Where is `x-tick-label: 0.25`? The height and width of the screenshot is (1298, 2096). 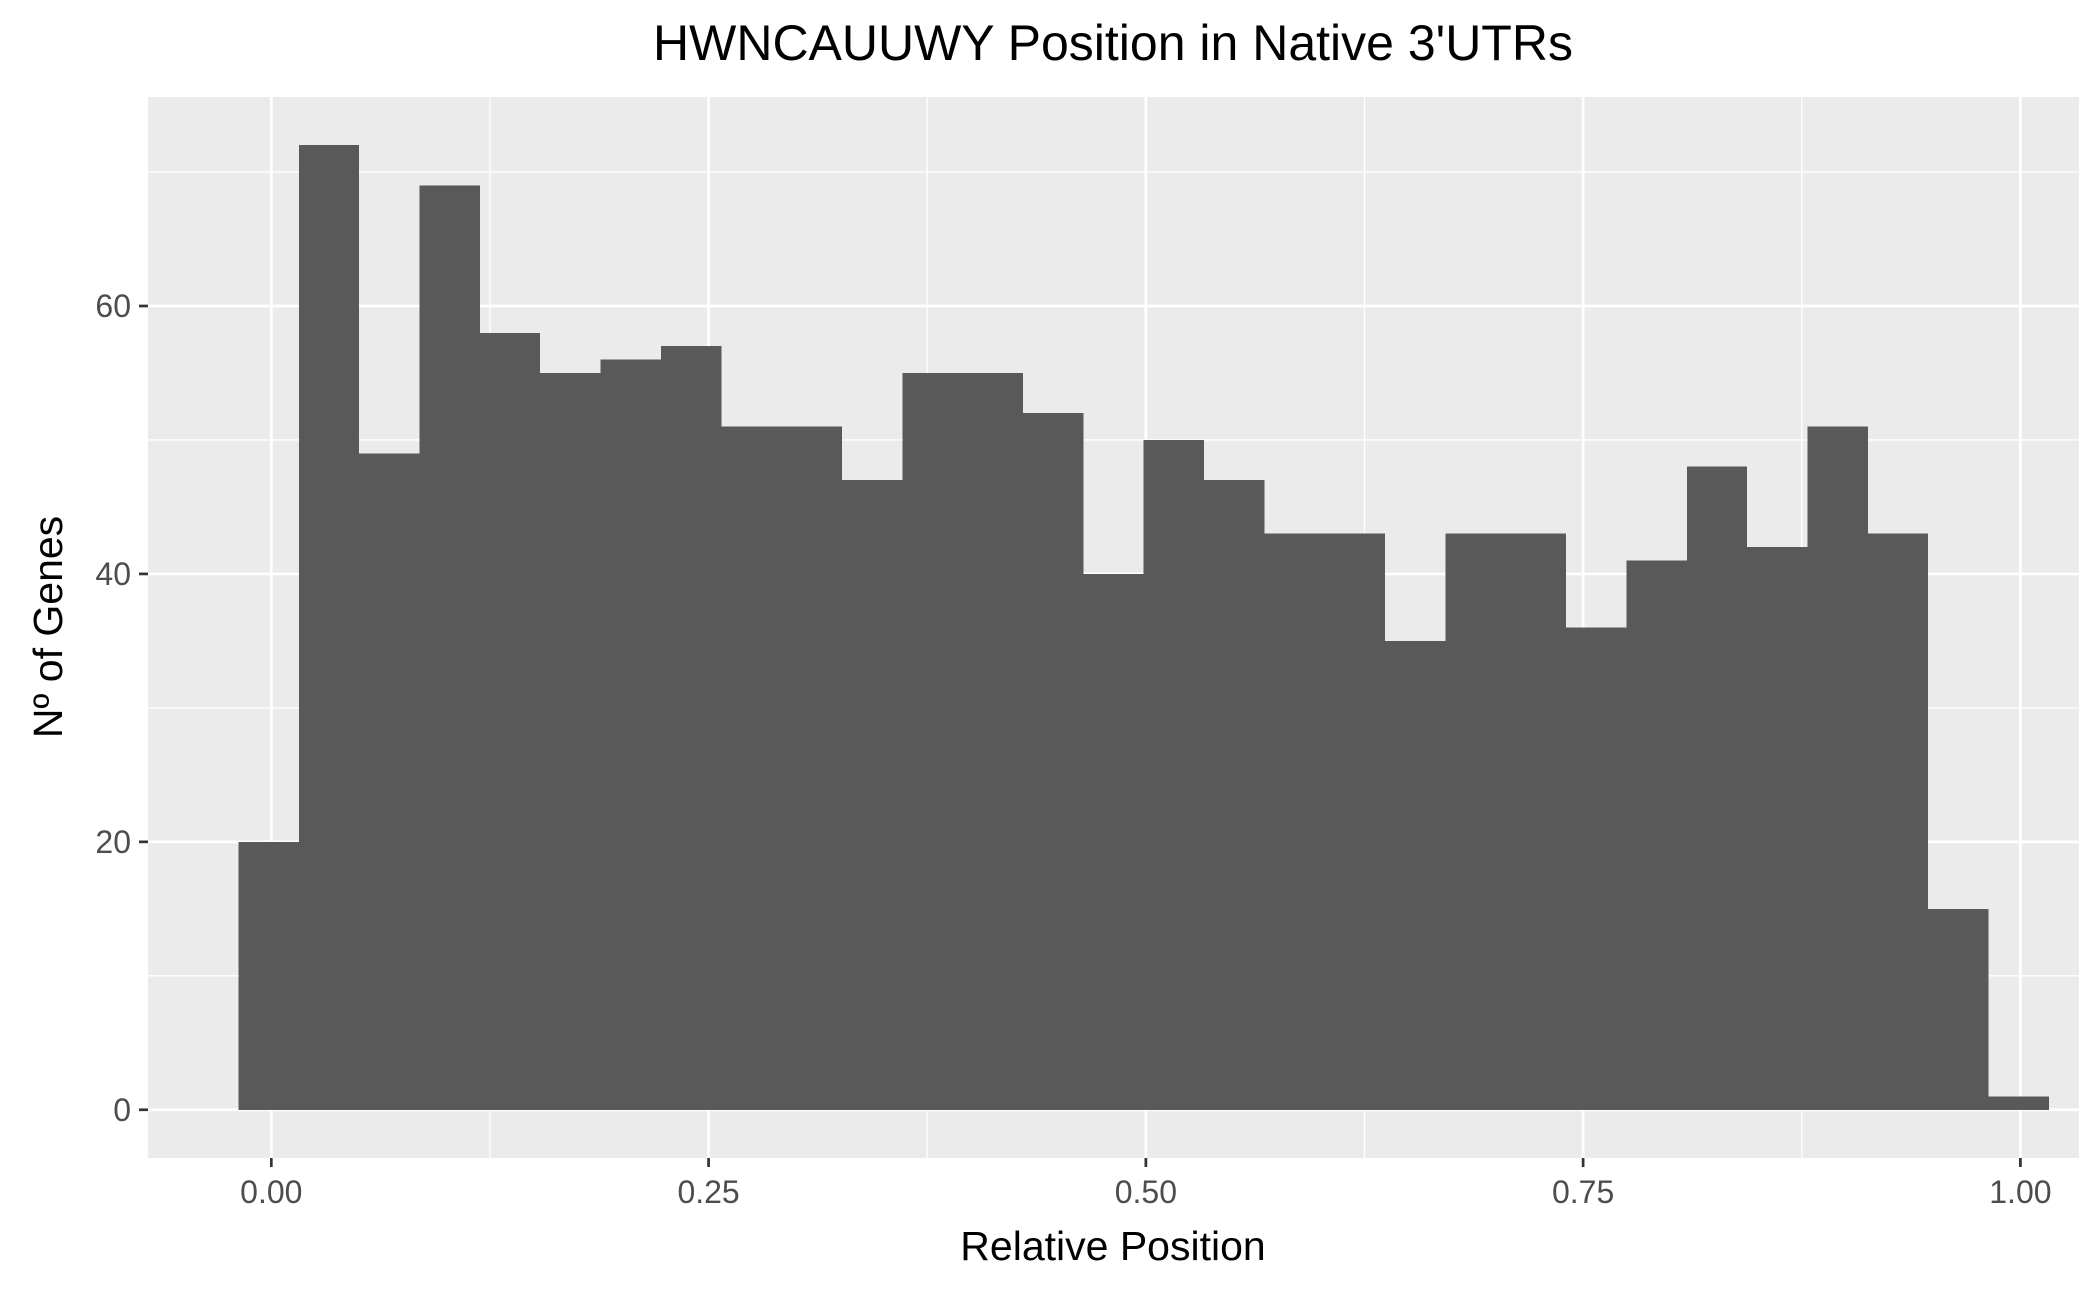 x-tick-label: 0.25 is located at coordinates (708, 1192).